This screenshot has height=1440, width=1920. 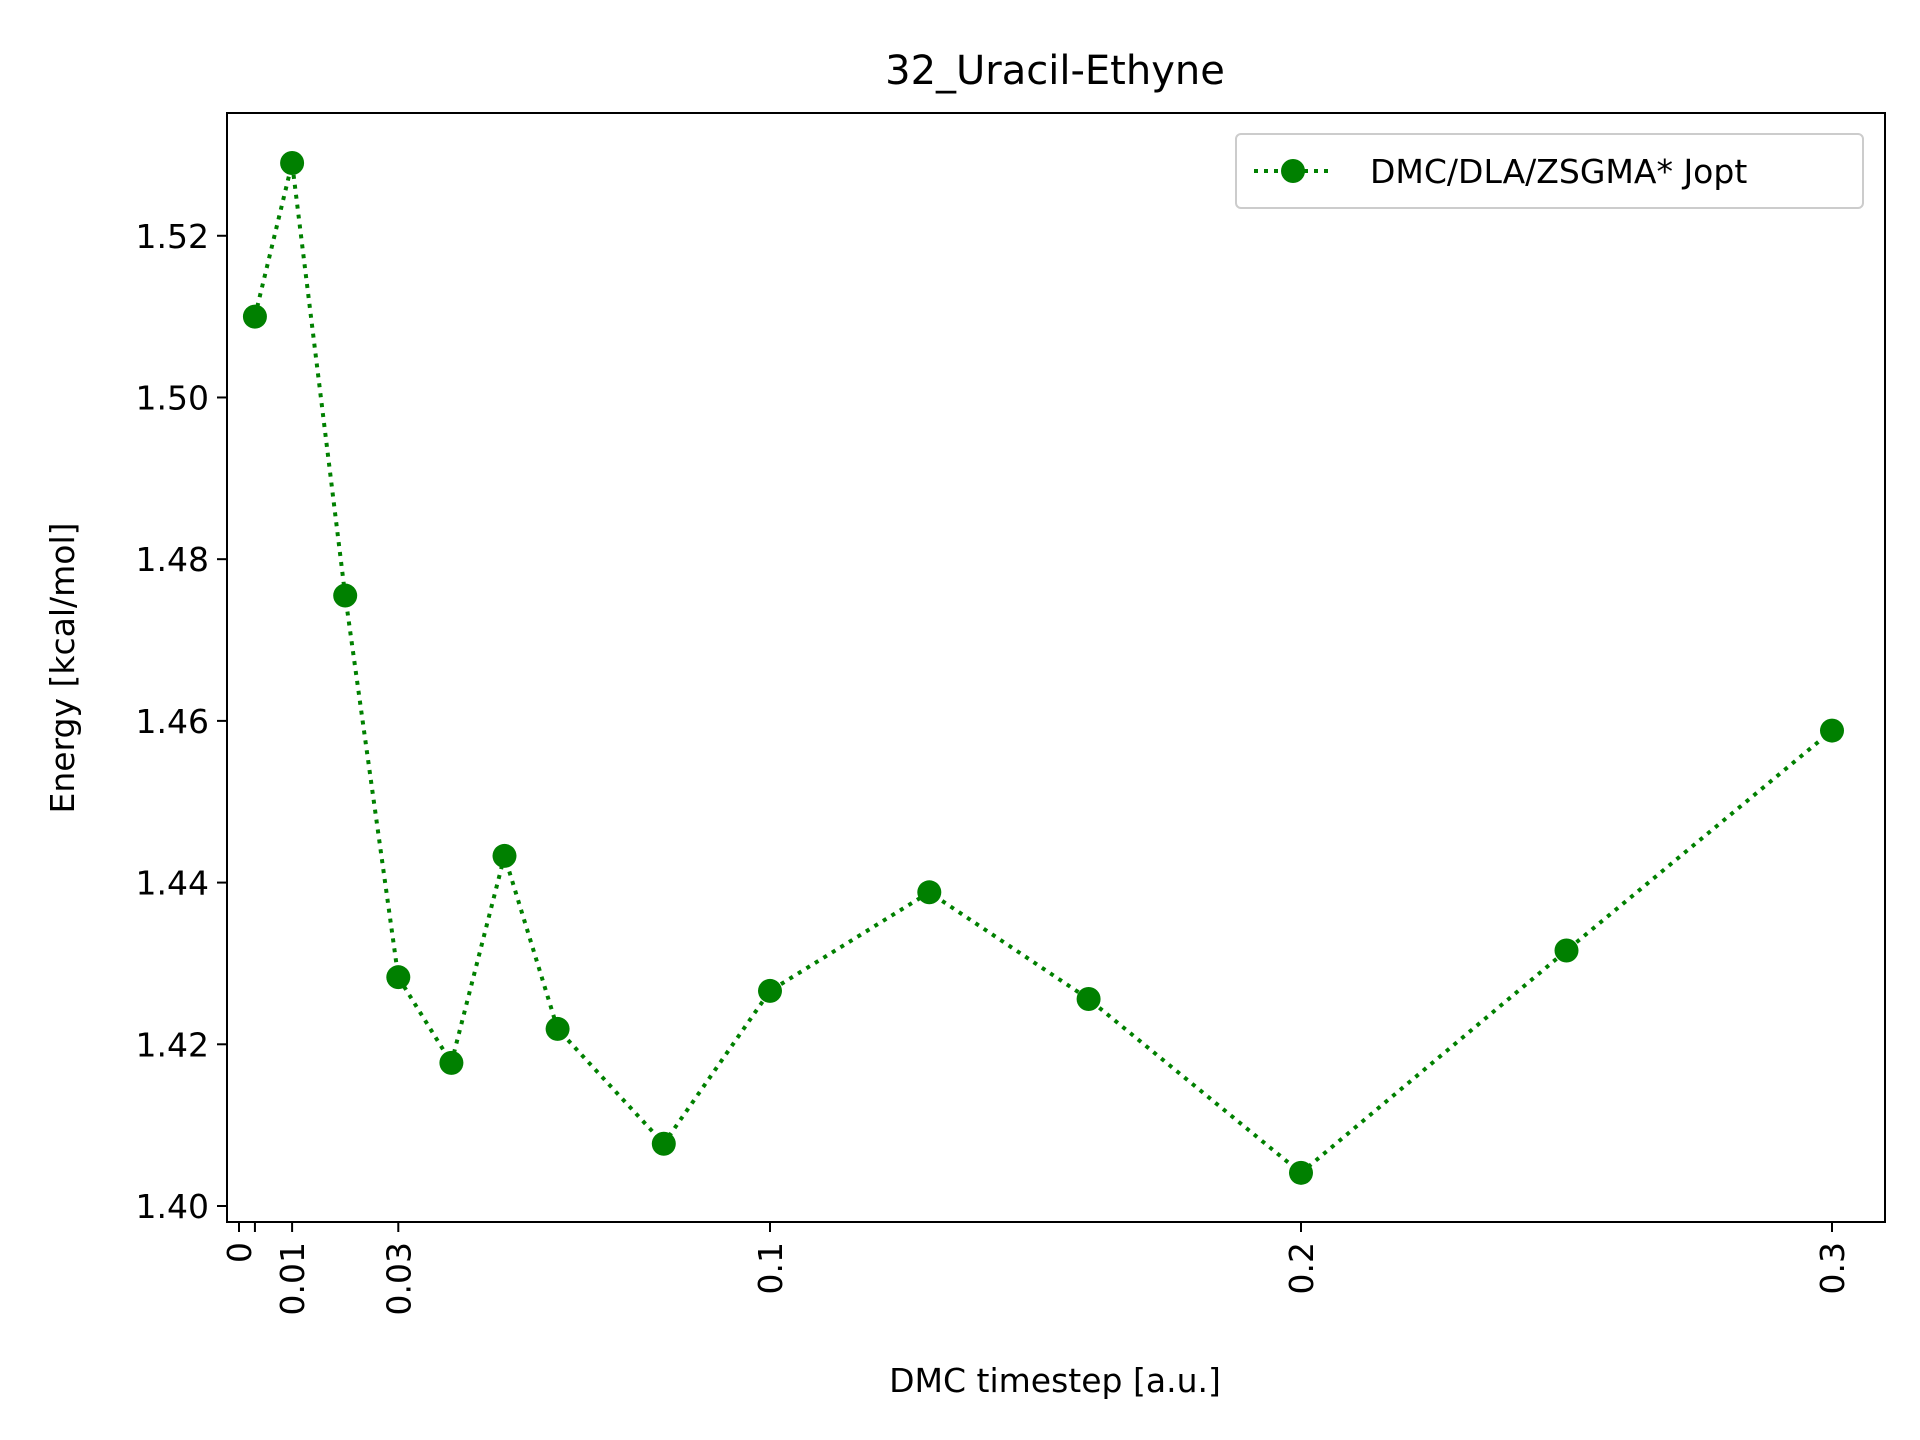 I want to click on y-tick-label: 1.46, so click(x=172, y=721).